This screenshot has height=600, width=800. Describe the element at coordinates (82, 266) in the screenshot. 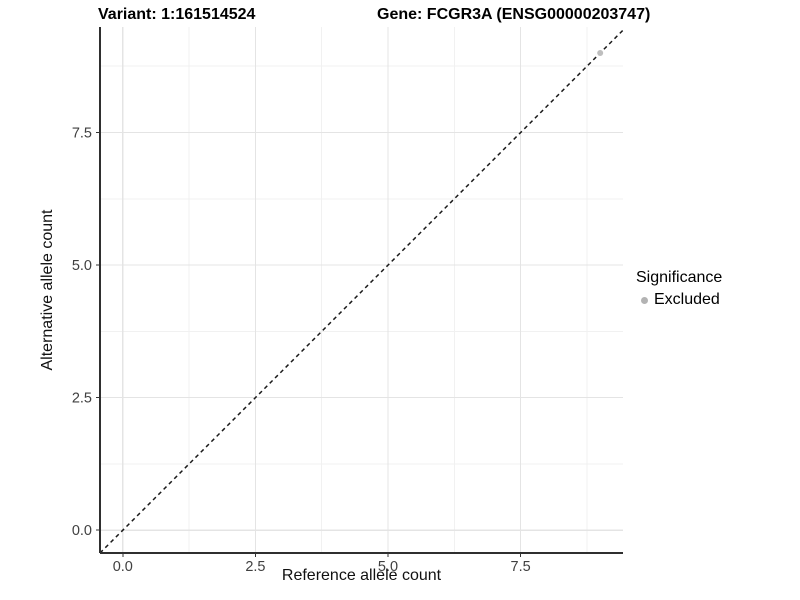

I see `y-tick-label: 5.0` at that location.